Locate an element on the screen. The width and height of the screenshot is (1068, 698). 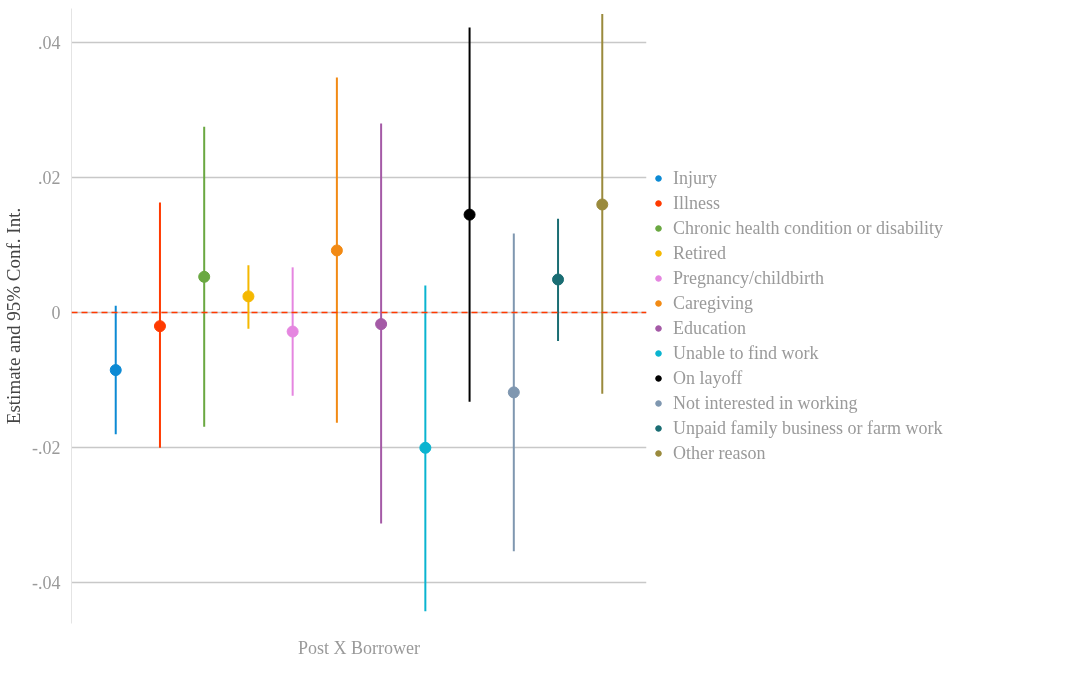
legend-label: Education is located at coordinates (709, 328).